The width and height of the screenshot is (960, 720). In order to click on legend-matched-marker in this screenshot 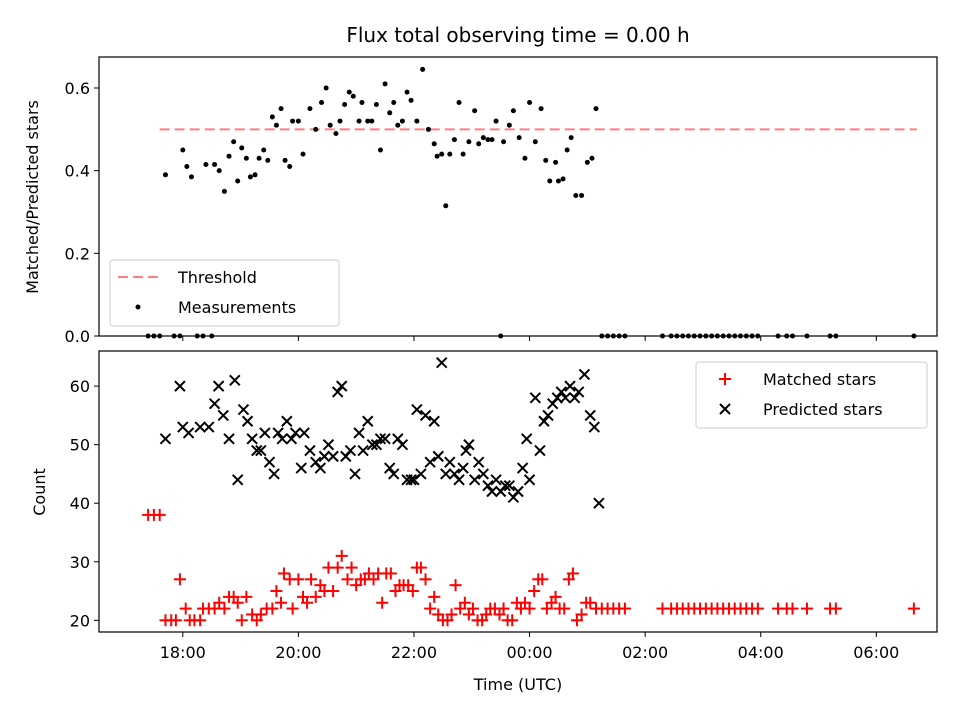, I will do `click(725, 379)`.